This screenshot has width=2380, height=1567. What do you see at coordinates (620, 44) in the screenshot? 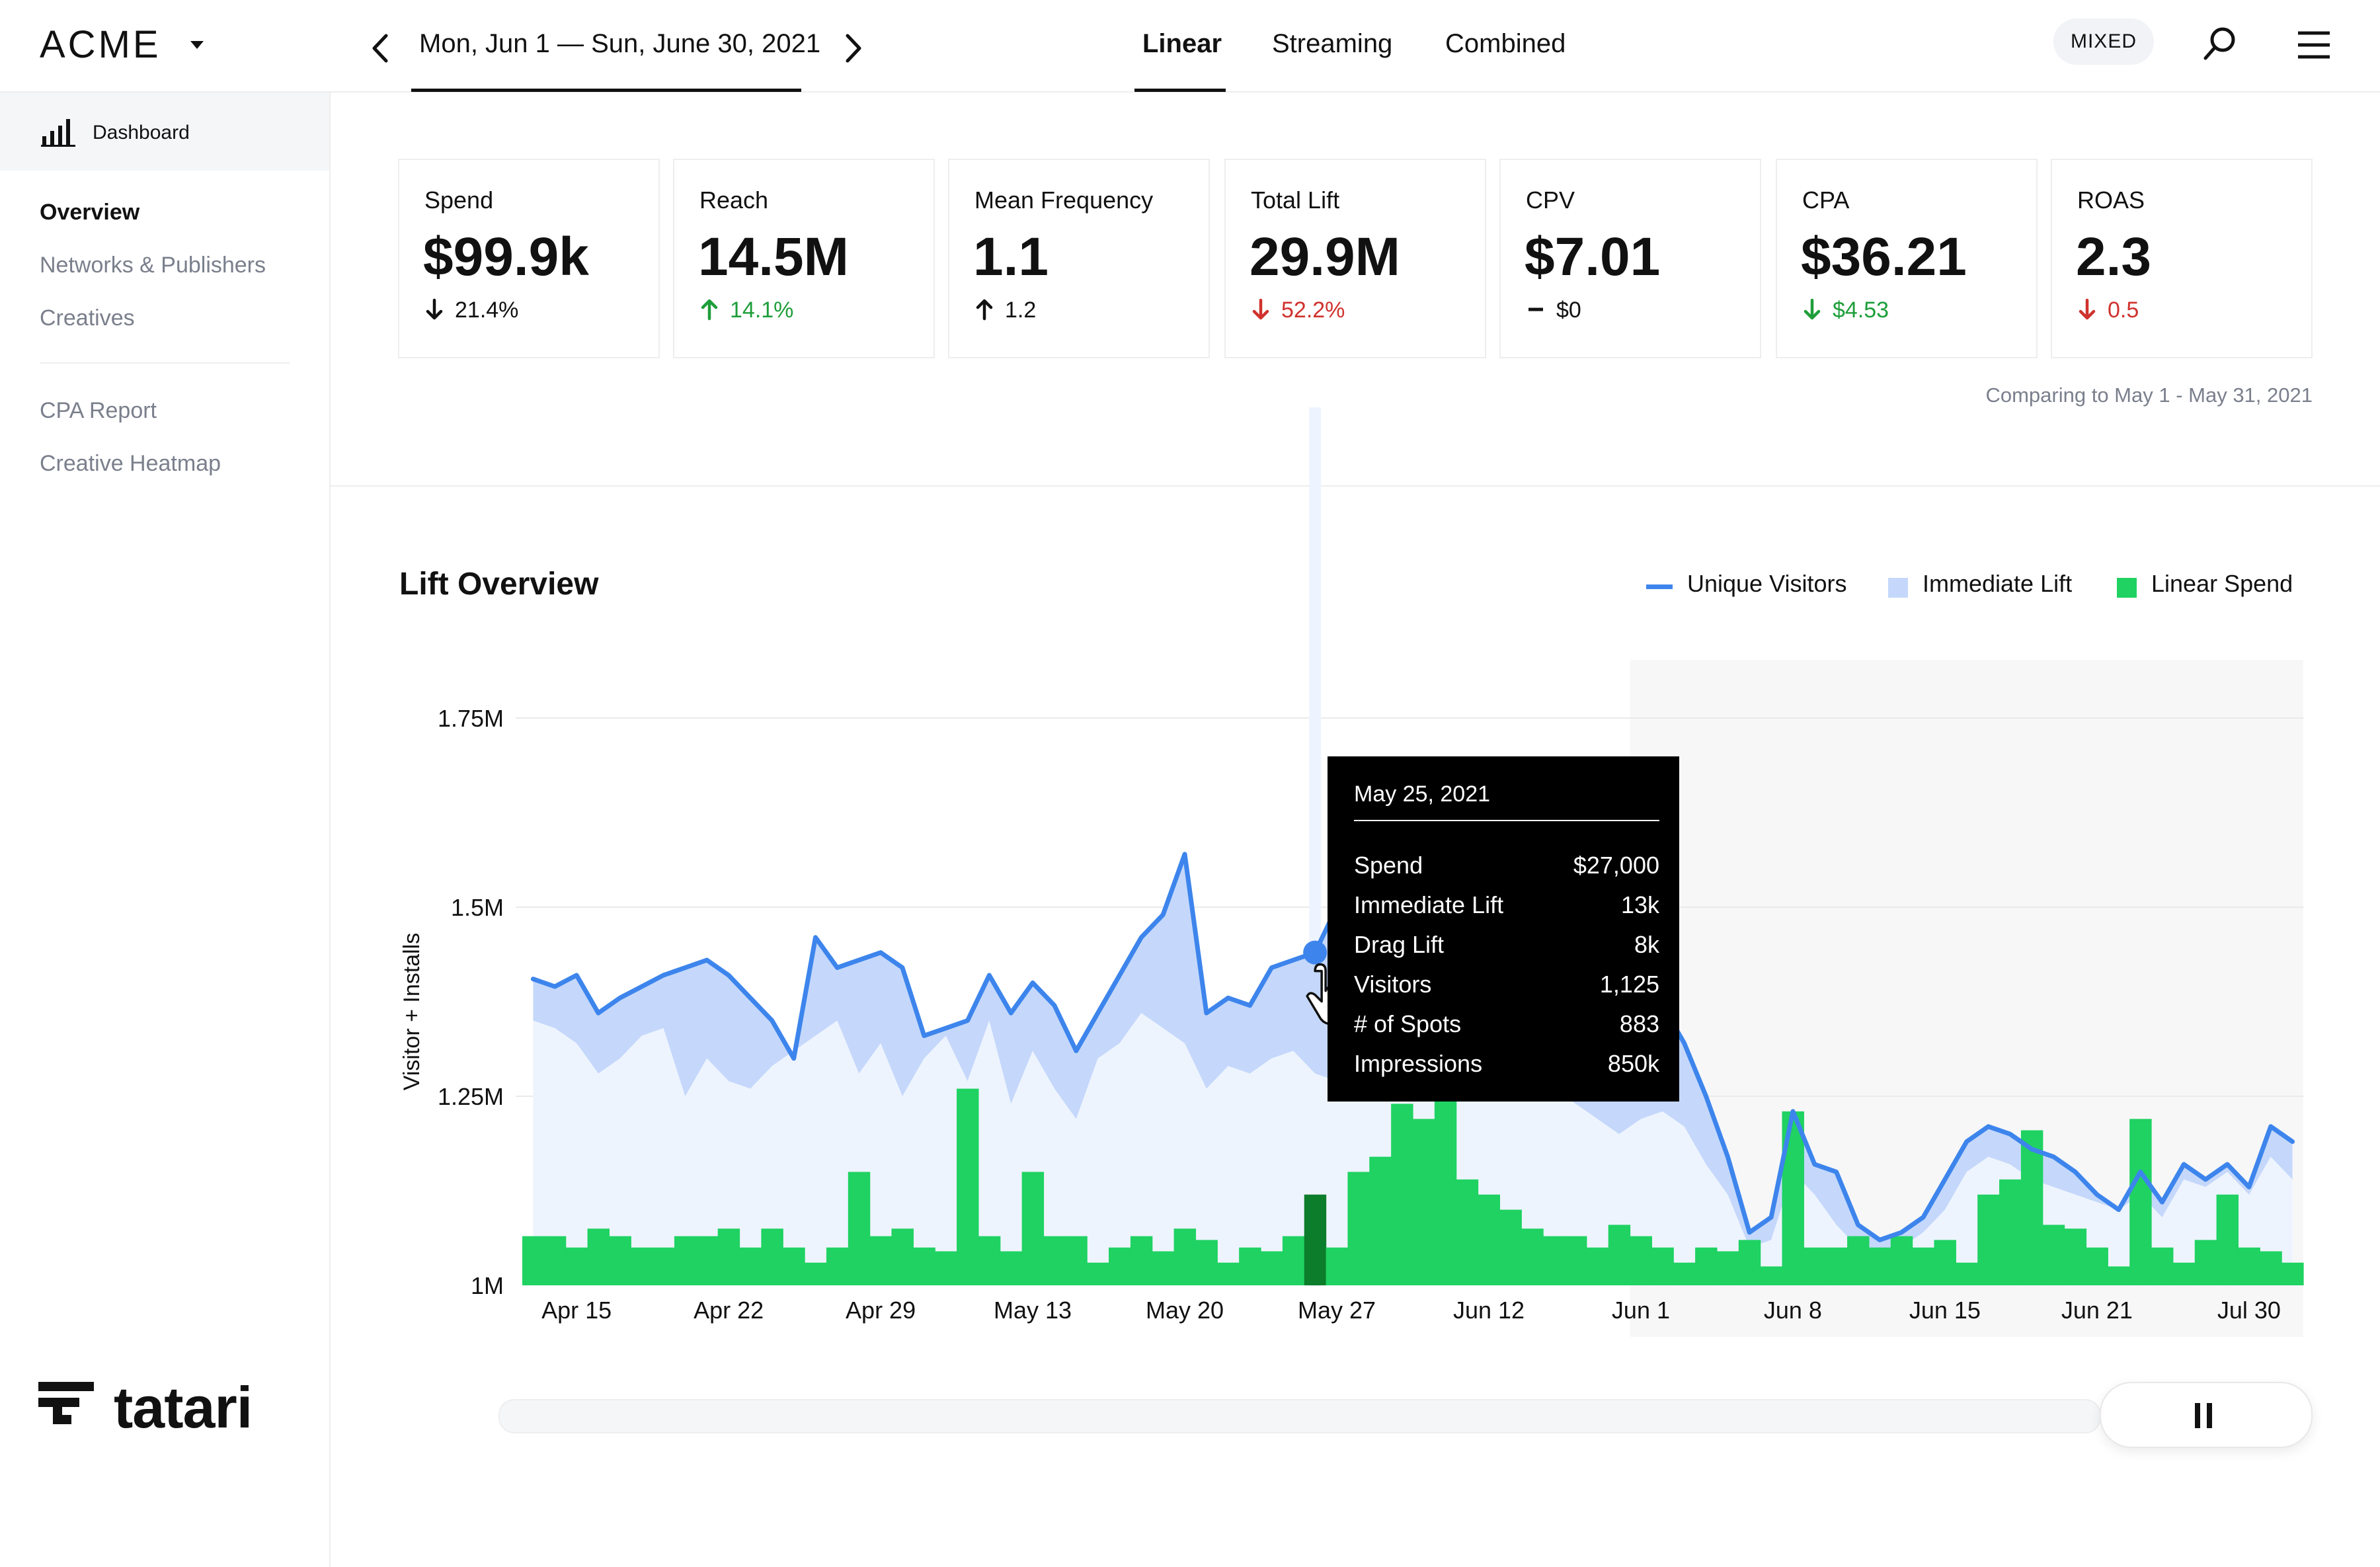
I see `date-range-label: Mon, Jun 1 — Sun, June 30, 2021` at bounding box center [620, 44].